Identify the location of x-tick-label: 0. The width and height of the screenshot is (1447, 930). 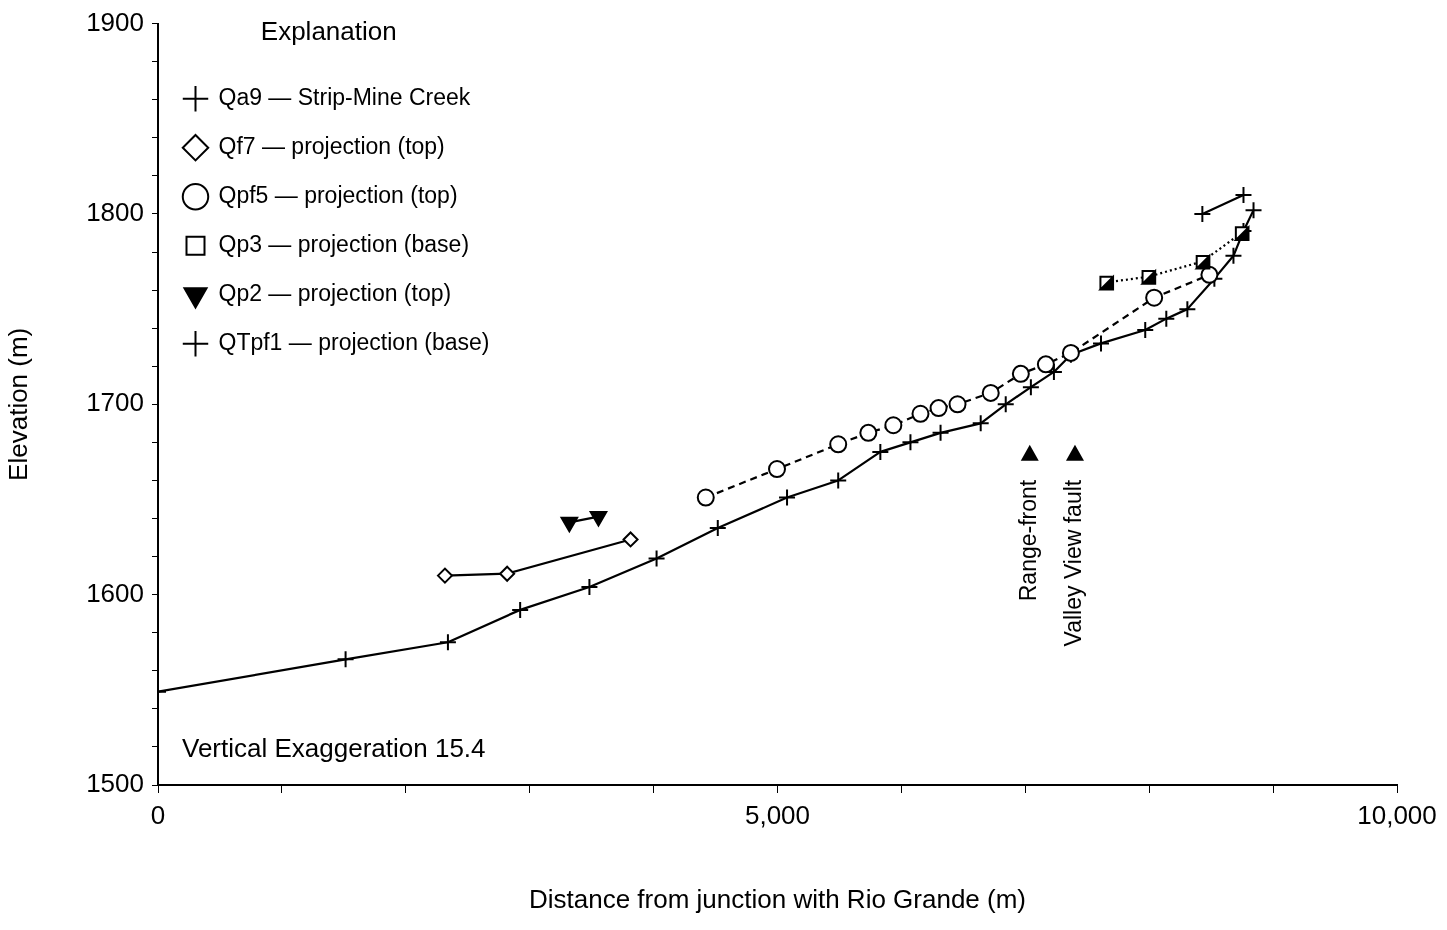
(158, 814).